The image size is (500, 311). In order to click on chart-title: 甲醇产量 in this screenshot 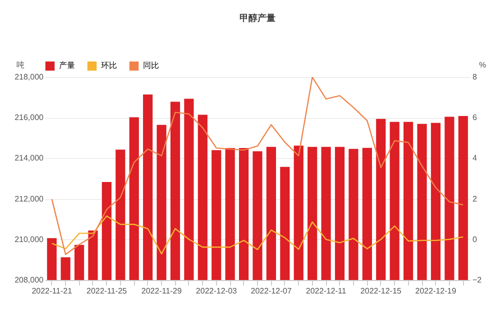, I will do `click(258, 18)`.